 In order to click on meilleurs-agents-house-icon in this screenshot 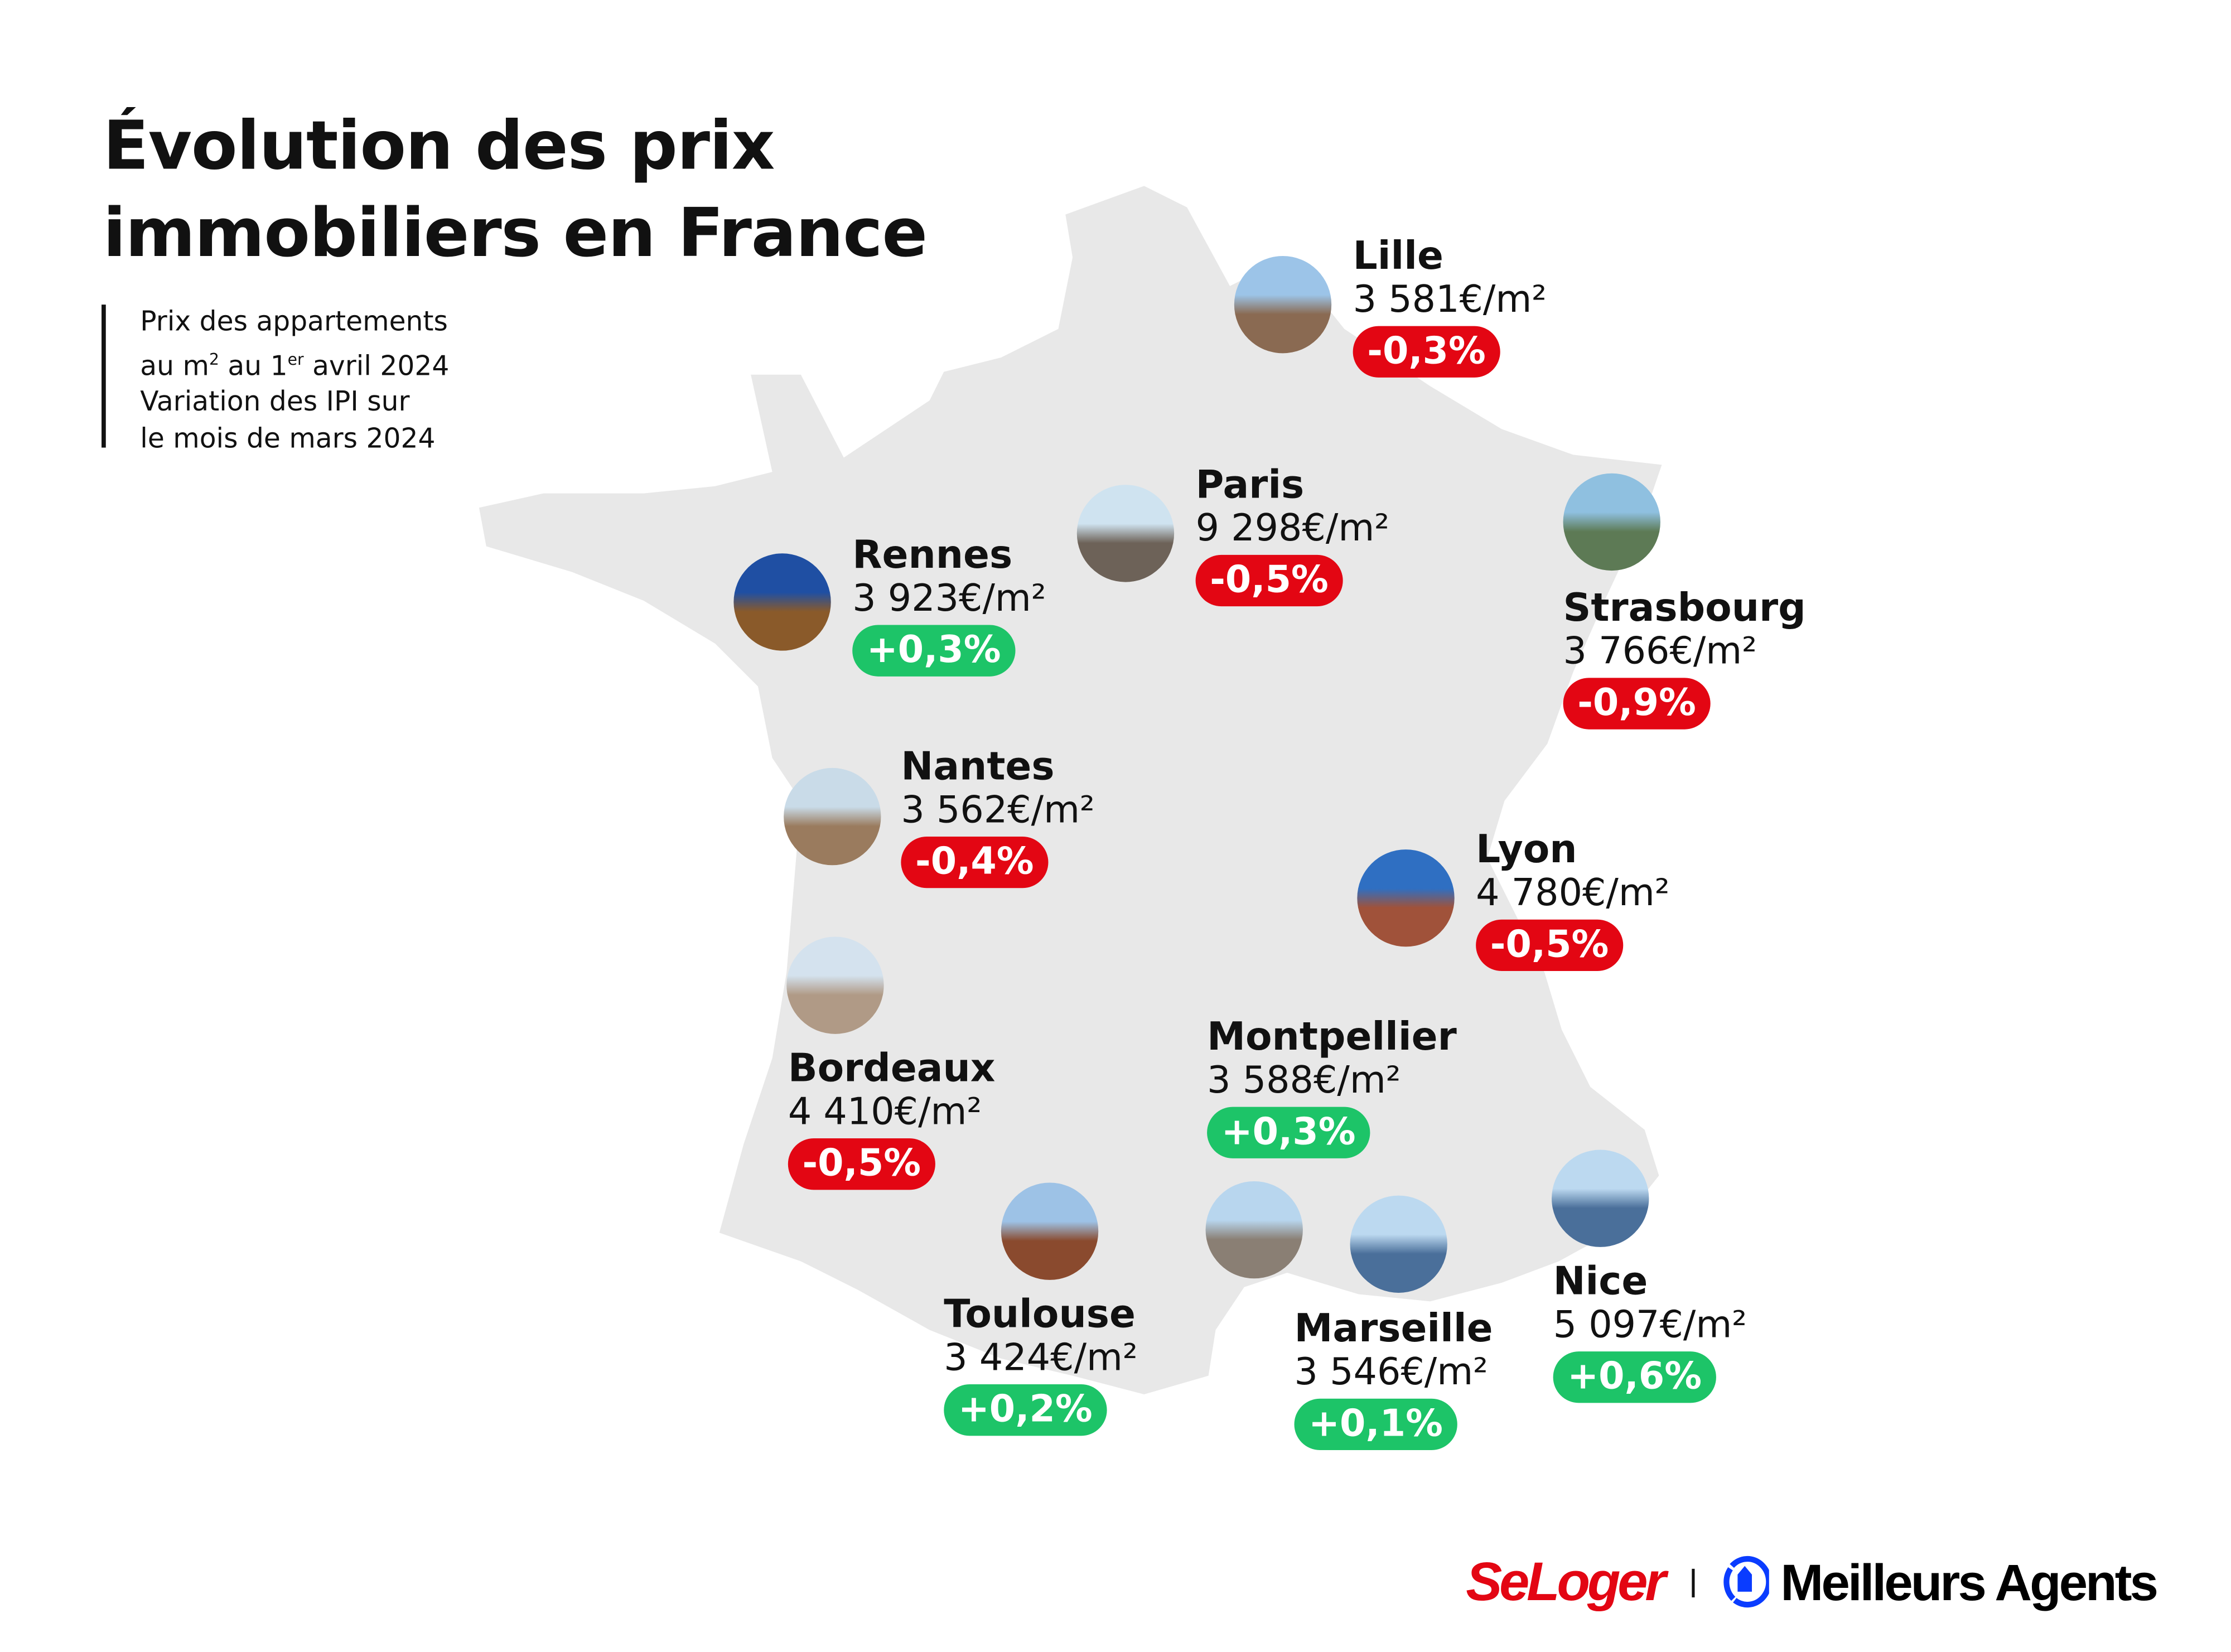, I will do `click(1746, 1582)`.